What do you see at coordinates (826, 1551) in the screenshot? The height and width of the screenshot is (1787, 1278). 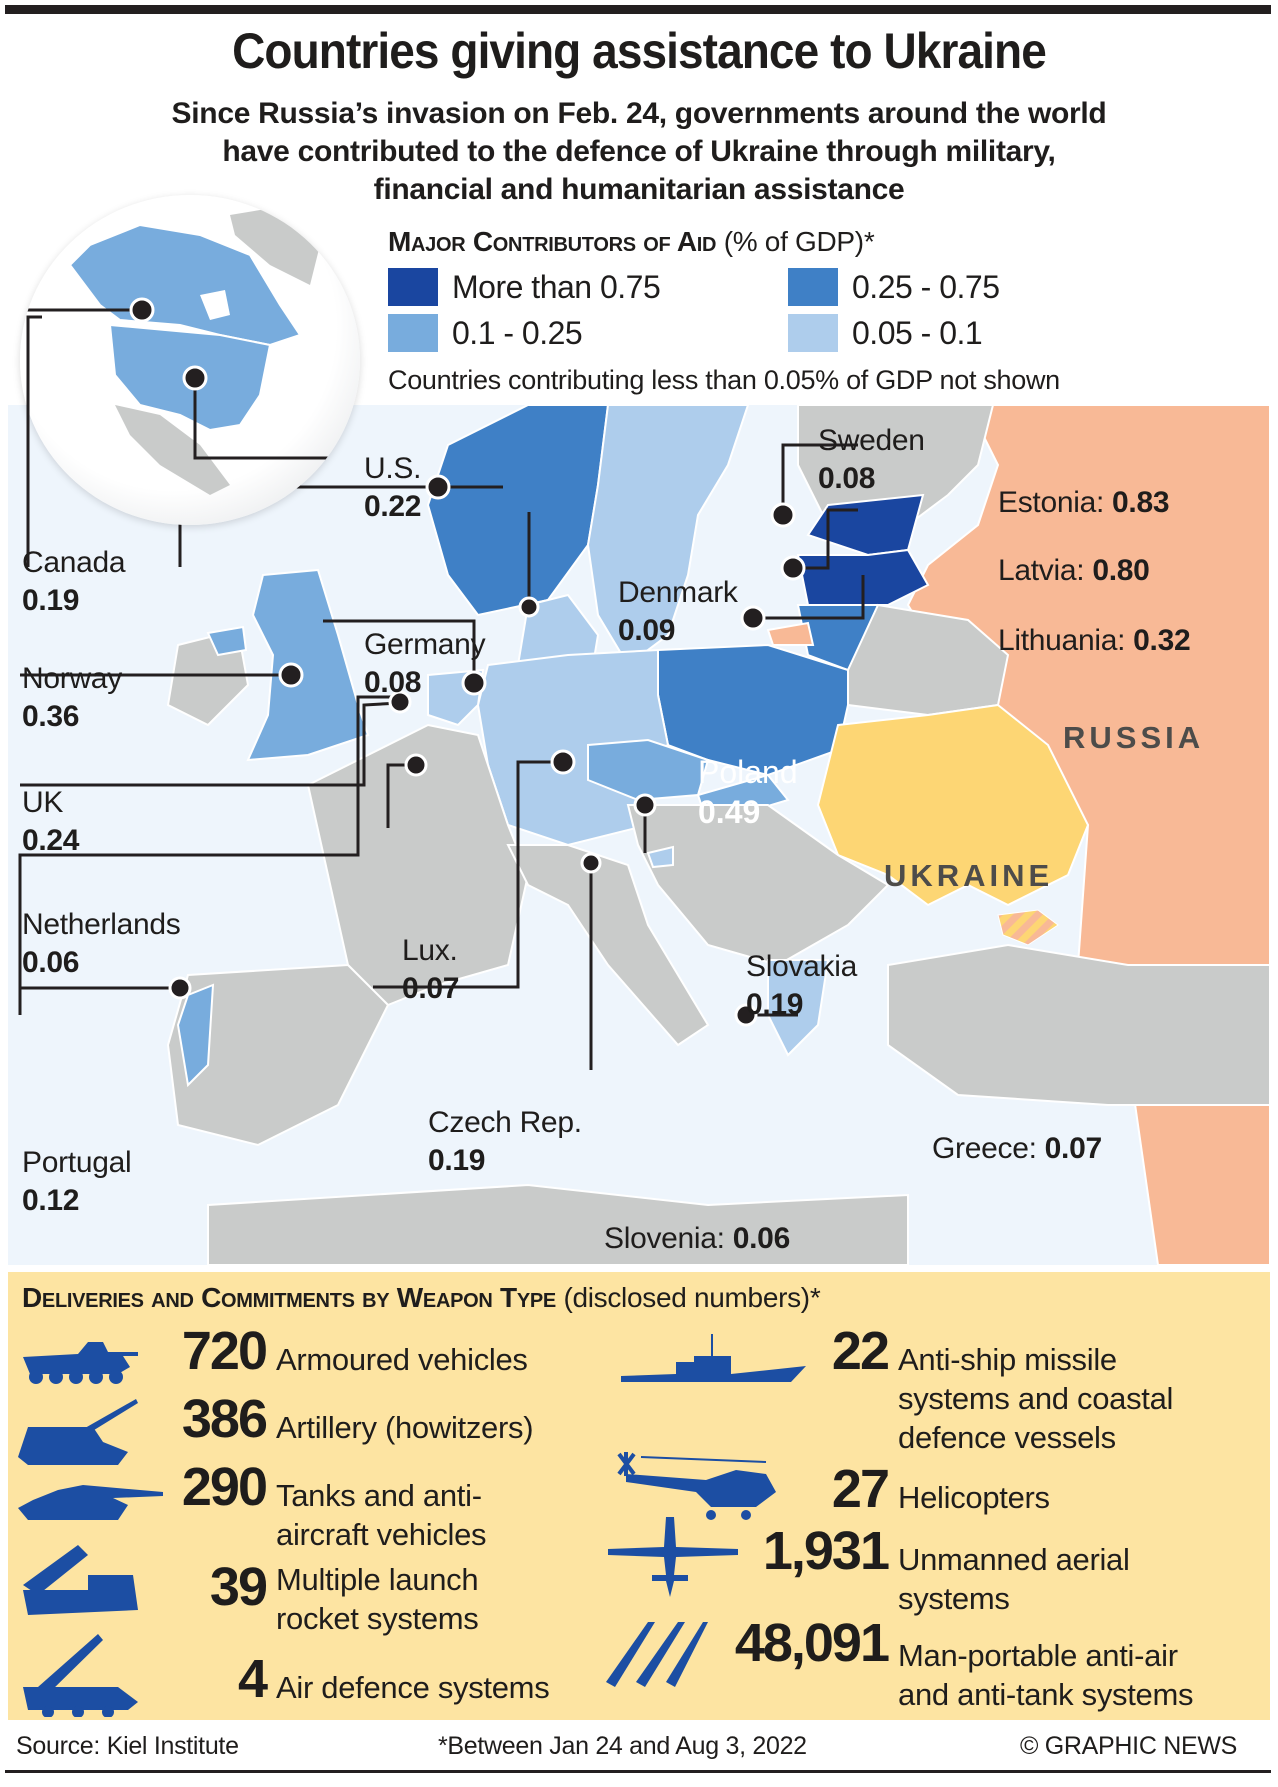 I see `count-uav: 1,931` at bounding box center [826, 1551].